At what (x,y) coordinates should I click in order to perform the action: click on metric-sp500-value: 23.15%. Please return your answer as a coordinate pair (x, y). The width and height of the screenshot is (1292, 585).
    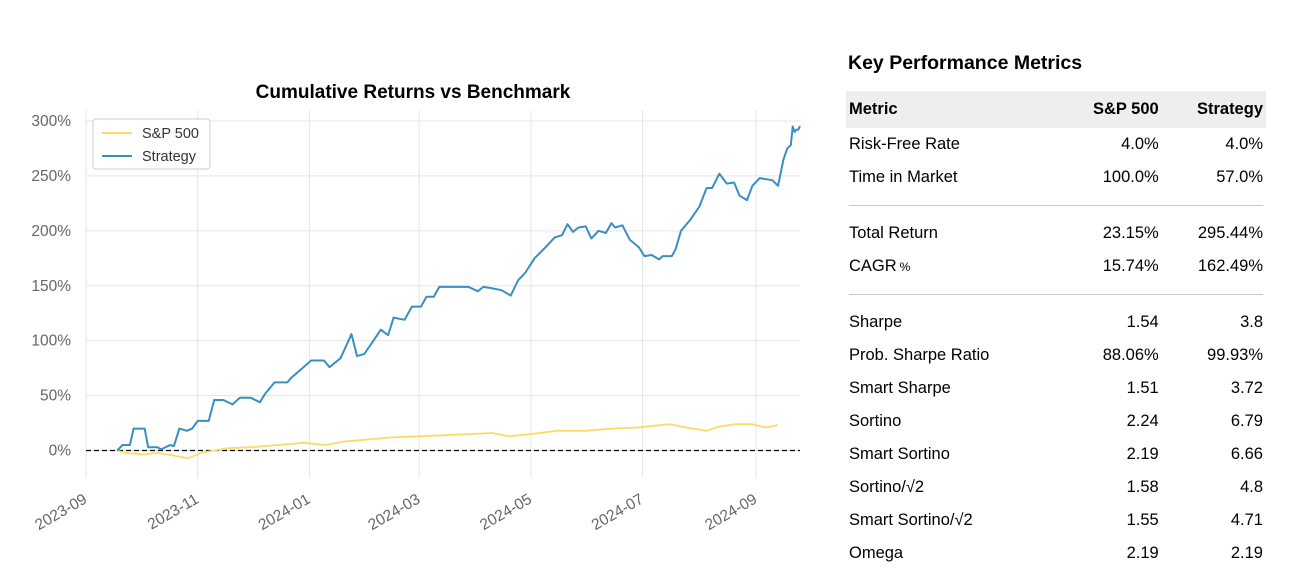
    Looking at the image, I should click on (1130, 233).